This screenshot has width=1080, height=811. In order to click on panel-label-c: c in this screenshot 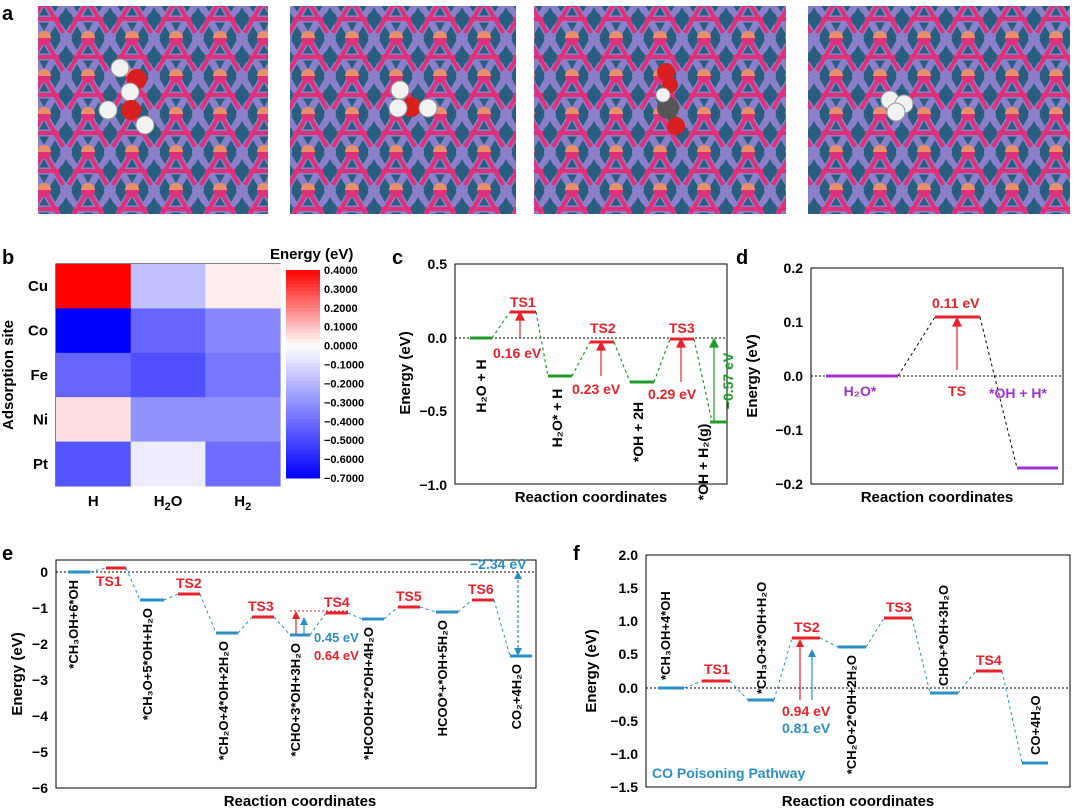, I will do `click(397, 258)`.